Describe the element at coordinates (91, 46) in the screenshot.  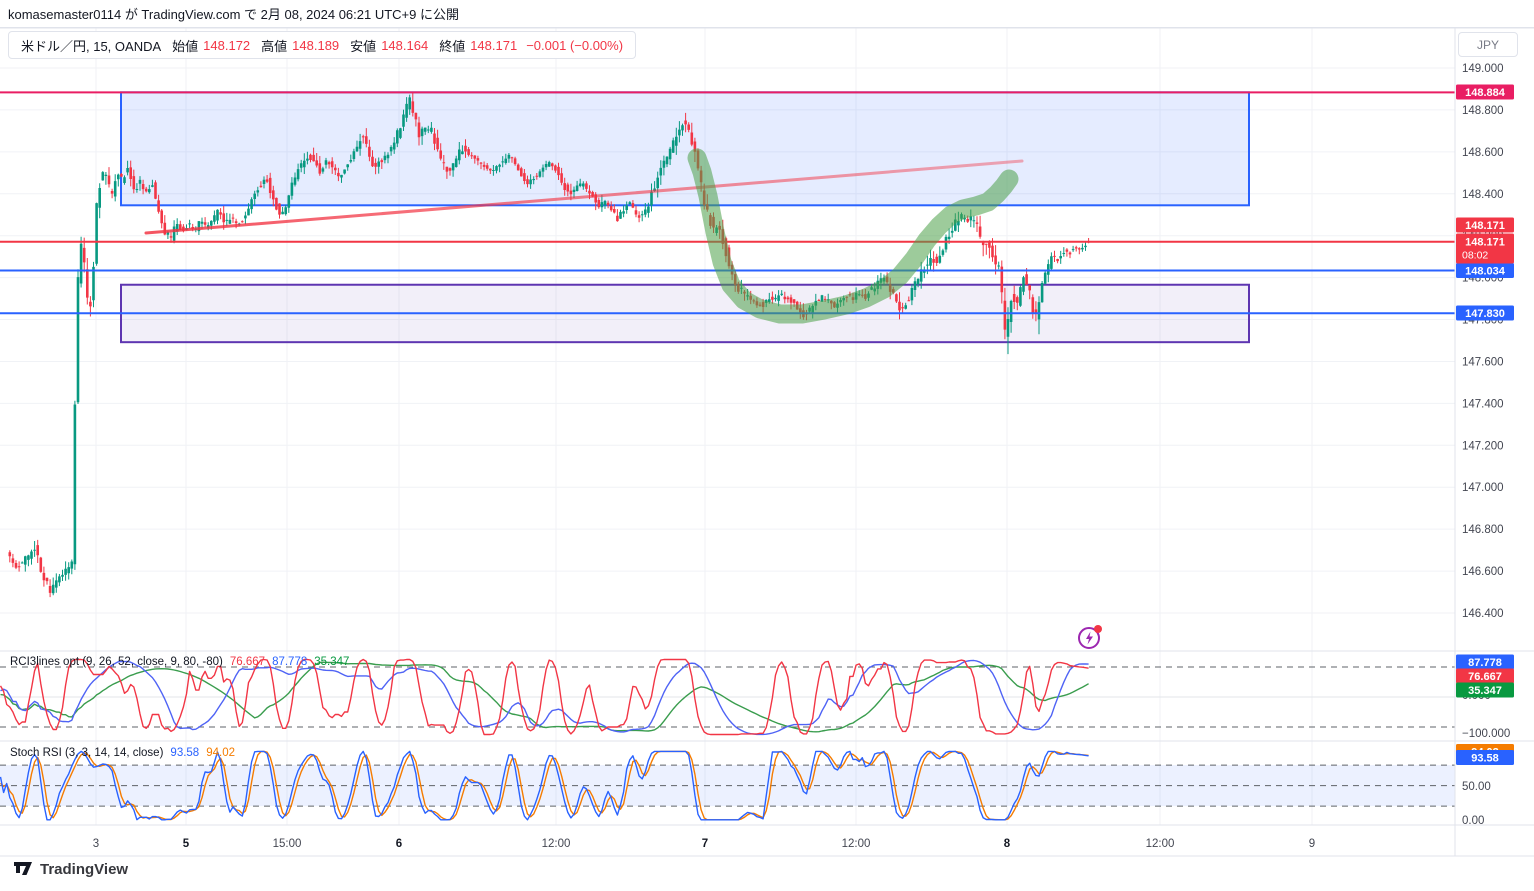
I see `symbol-title: 米ドル／円, 15, OANDA` at that location.